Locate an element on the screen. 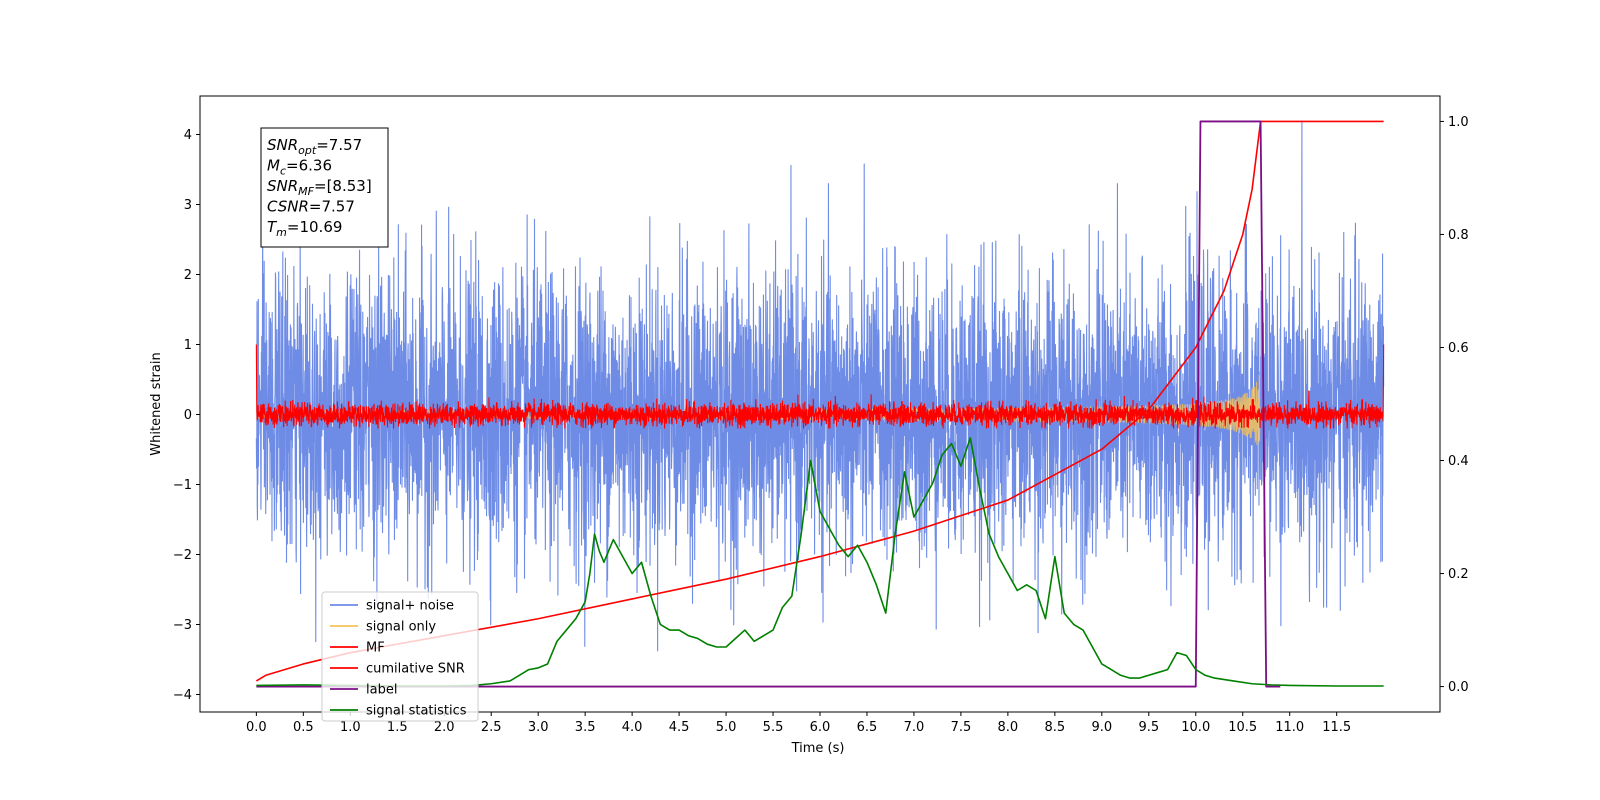 This screenshot has height=800, width=1600. x-tick-label: 9.5 is located at coordinates (1148, 727).